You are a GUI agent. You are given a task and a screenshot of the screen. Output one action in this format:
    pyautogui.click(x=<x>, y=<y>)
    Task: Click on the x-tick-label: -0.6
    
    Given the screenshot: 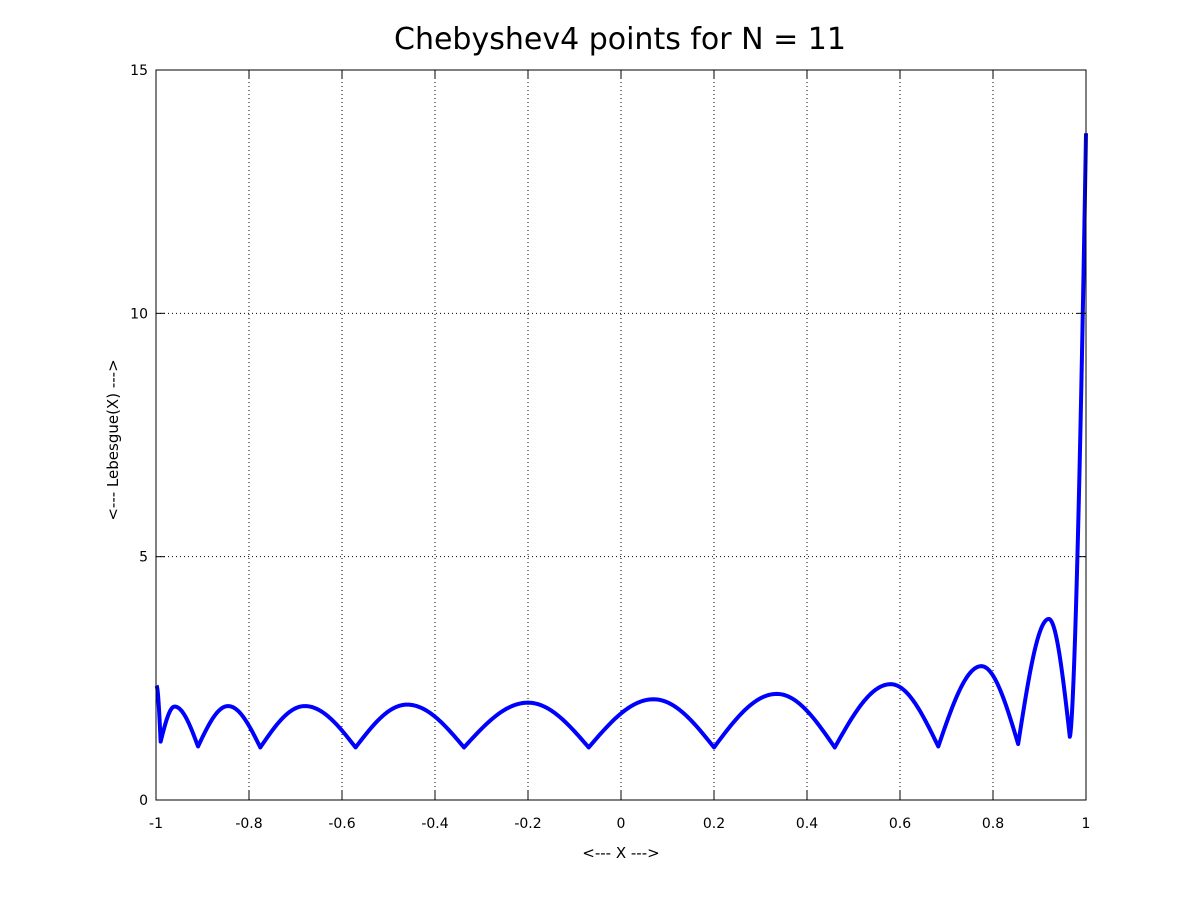 What is the action you would take?
    pyautogui.click(x=341, y=824)
    